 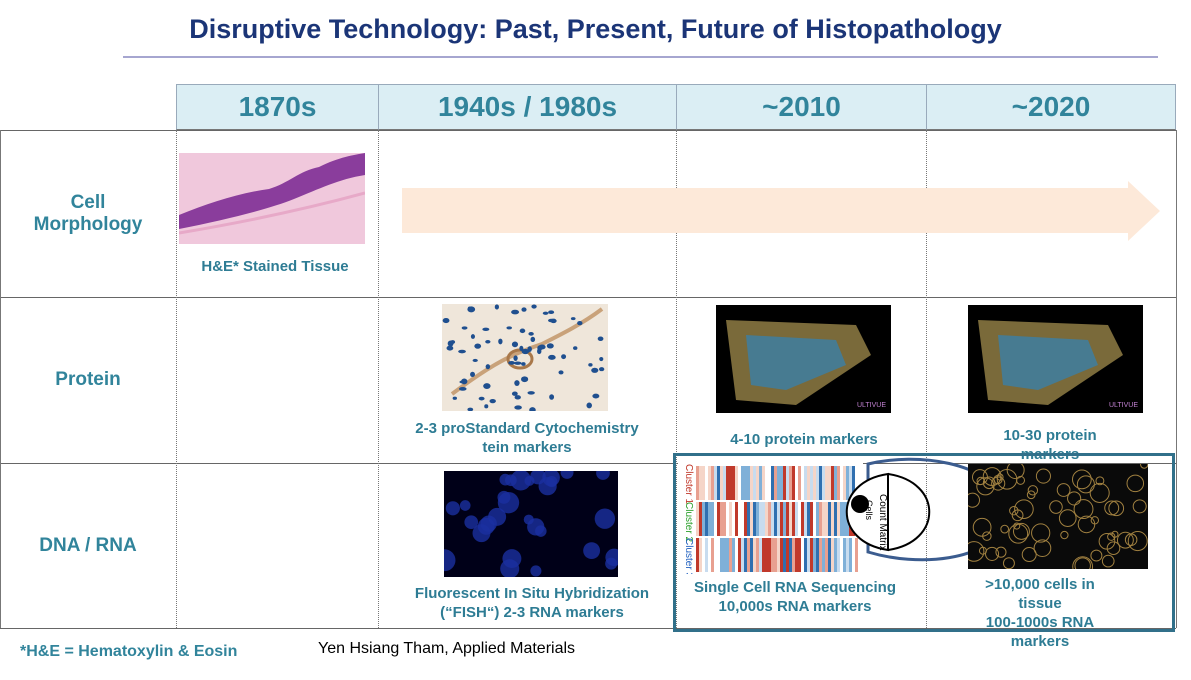 What do you see at coordinates (447, 648) in the screenshot?
I see `credit: Yen Hsiang Tham, Applied Materials` at bounding box center [447, 648].